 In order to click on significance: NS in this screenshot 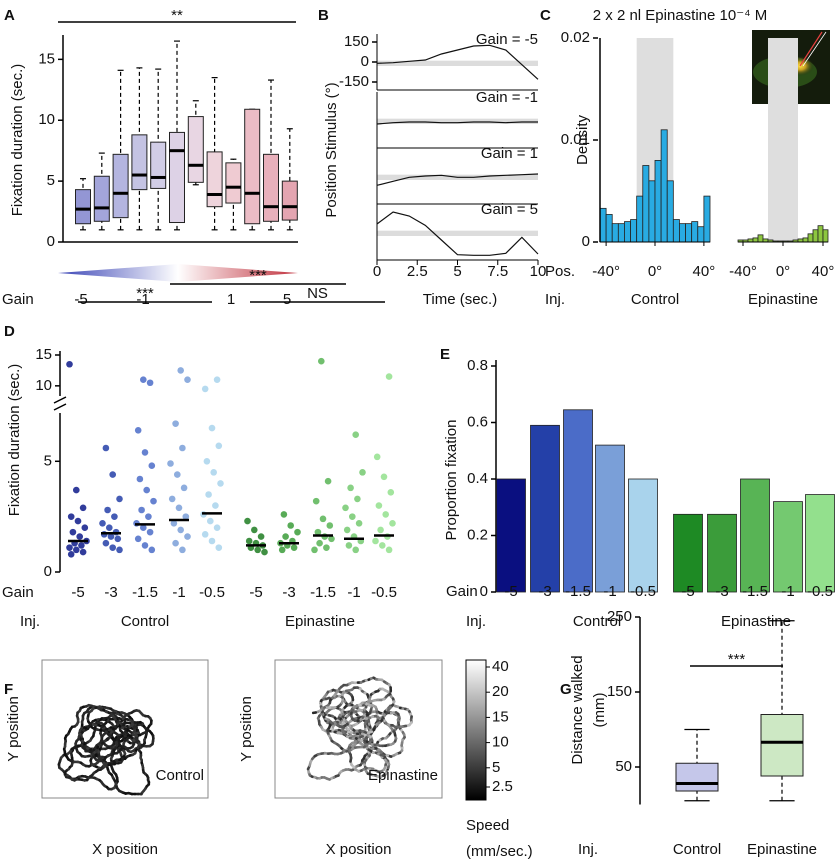, I will do `click(317, 293)`.